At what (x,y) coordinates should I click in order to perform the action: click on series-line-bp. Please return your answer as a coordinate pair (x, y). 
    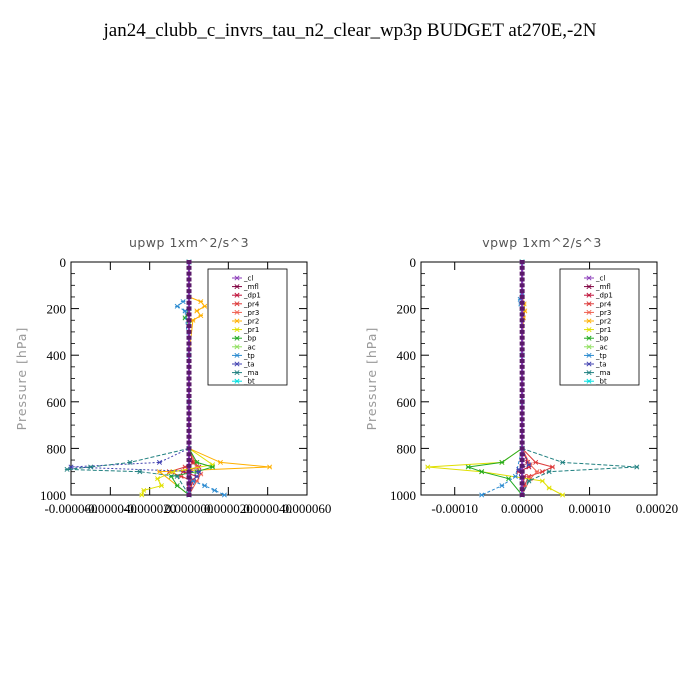
    Looking at the image, I should click on (495, 379).